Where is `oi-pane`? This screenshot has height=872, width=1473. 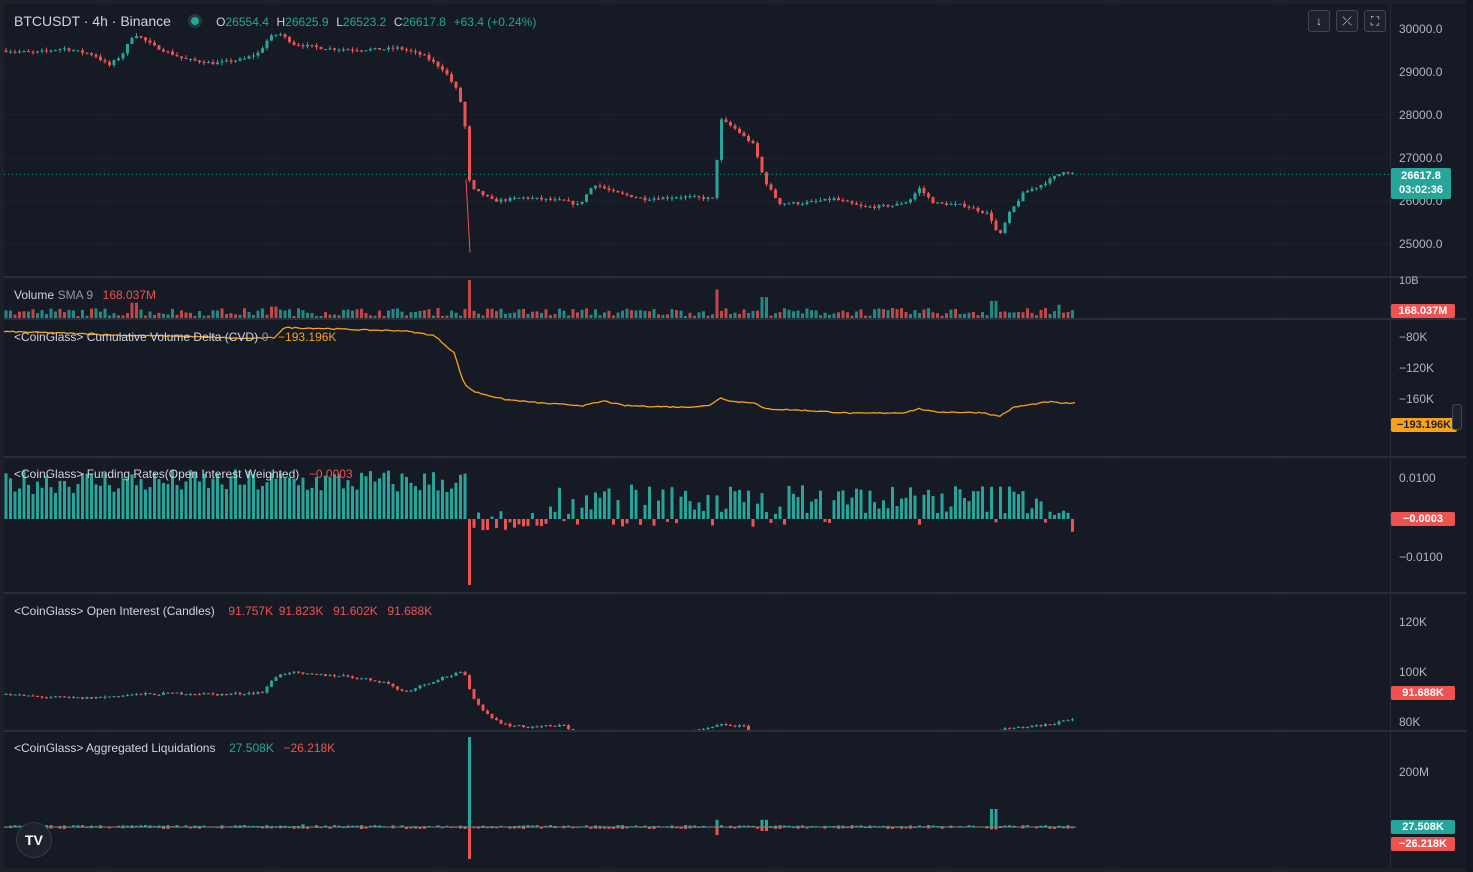 oi-pane is located at coordinates (697, 662).